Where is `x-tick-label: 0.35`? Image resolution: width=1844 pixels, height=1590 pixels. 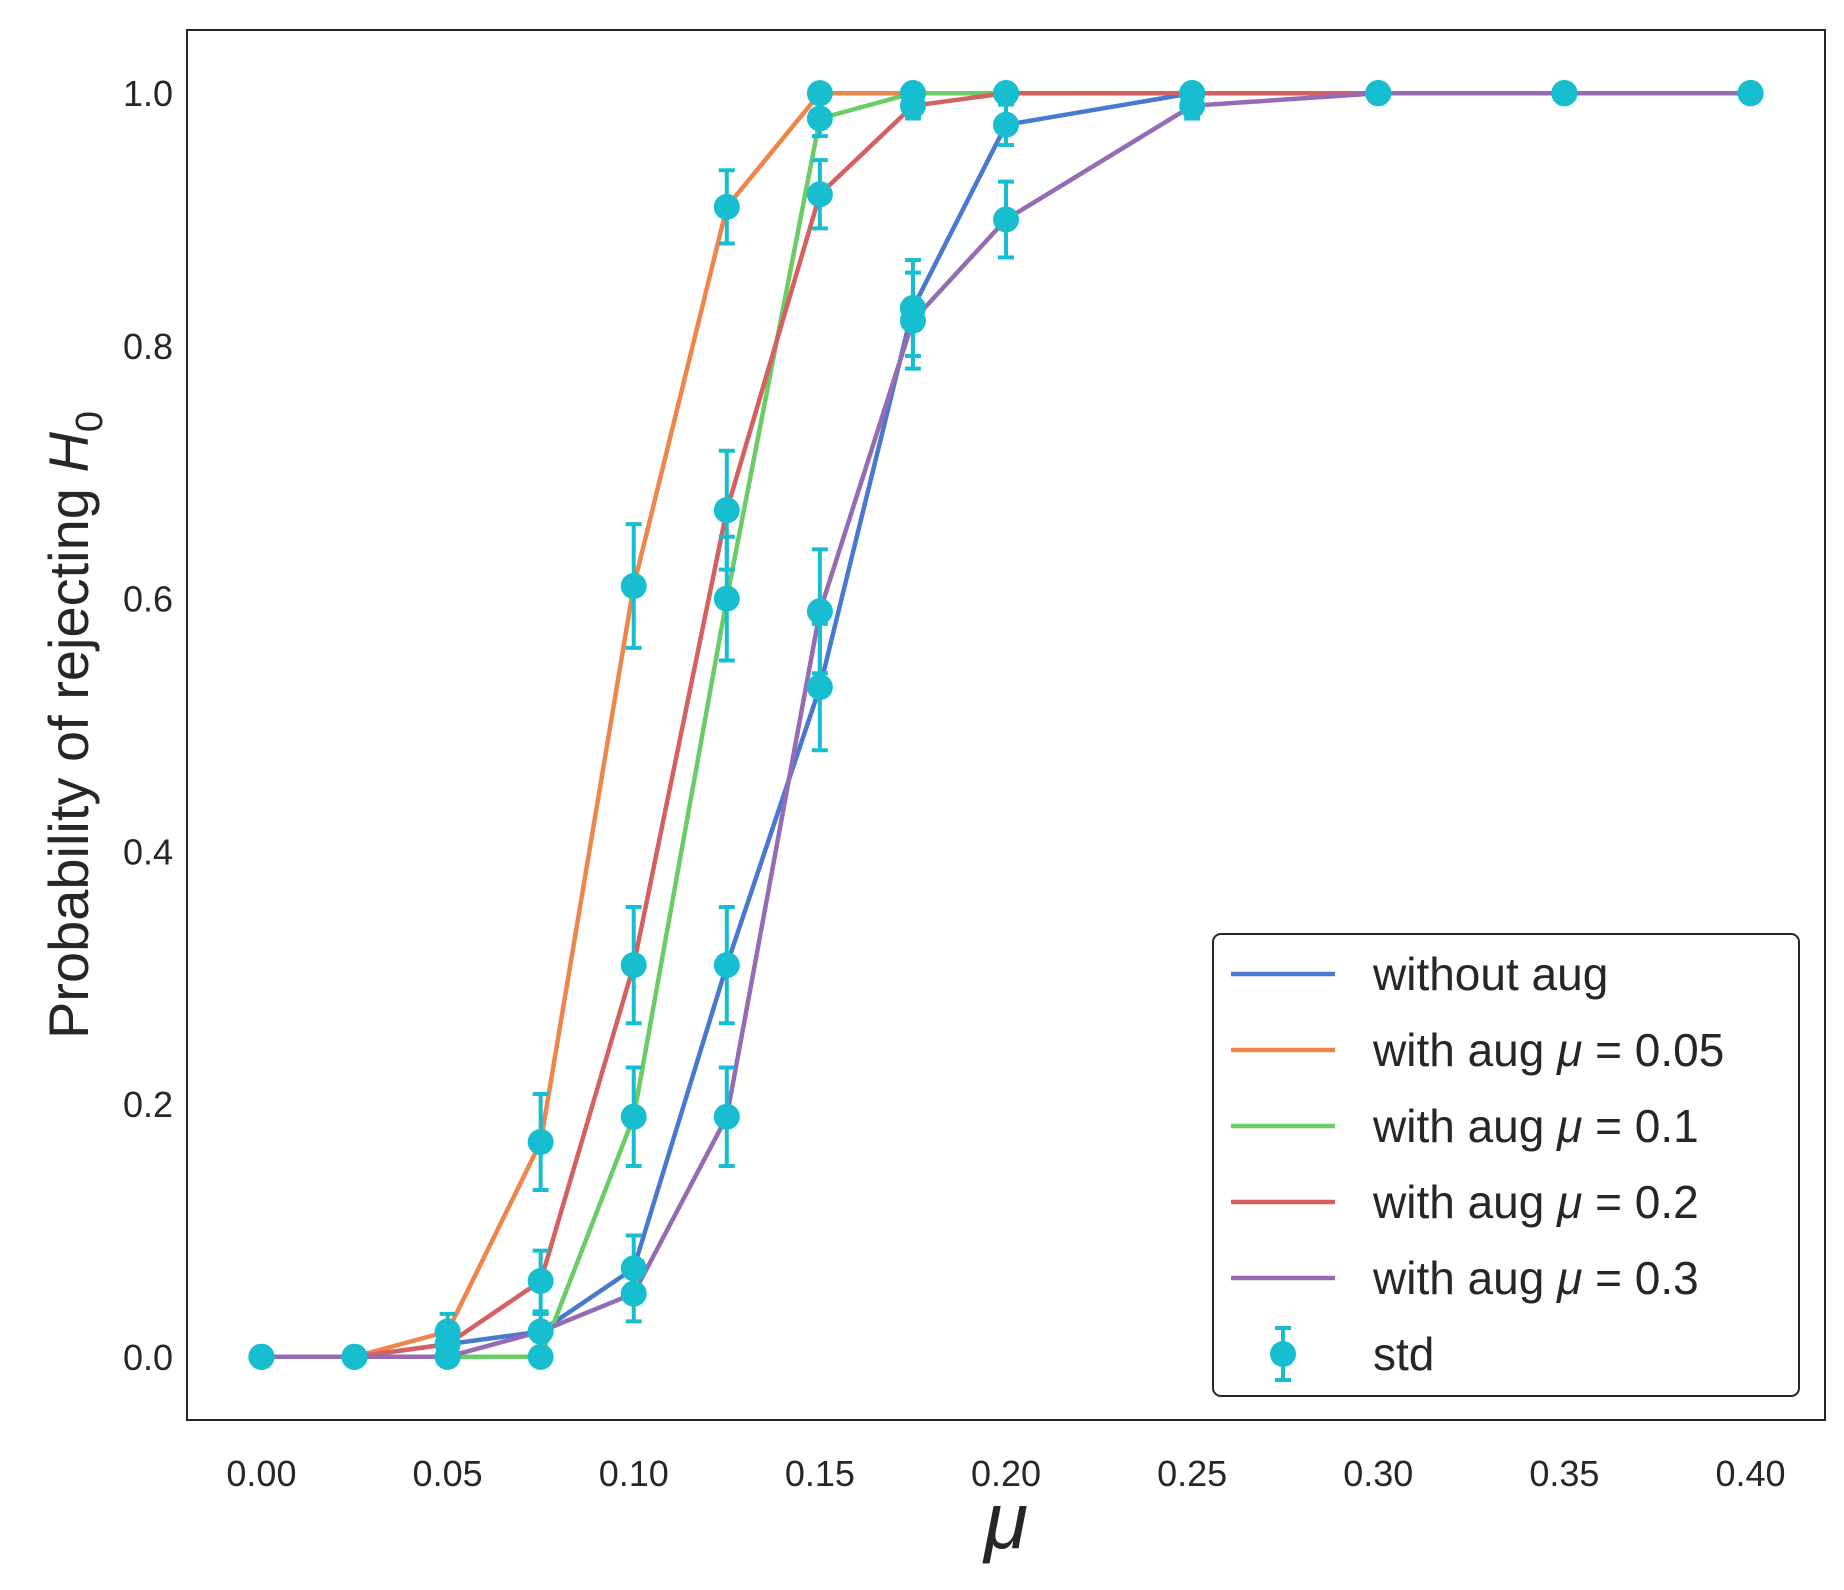 x-tick-label: 0.35 is located at coordinates (1564, 1473).